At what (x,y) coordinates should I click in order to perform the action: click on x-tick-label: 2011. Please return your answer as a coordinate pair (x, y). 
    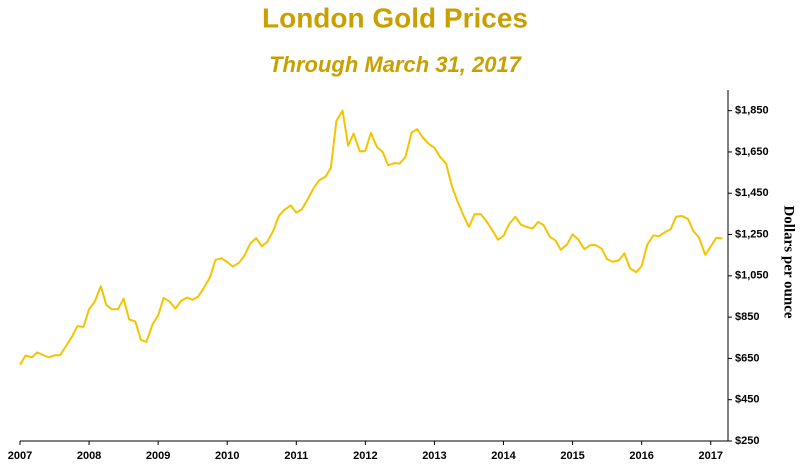
    Looking at the image, I should click on (296, 456).